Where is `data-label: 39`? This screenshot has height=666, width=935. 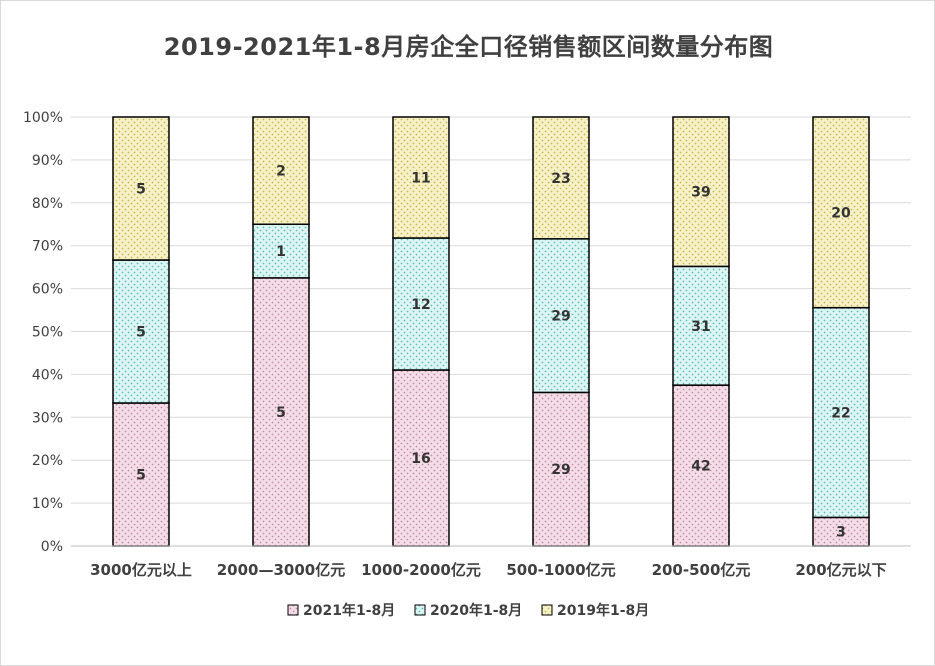 data-label: 39 is located at coordinates (700, 193).